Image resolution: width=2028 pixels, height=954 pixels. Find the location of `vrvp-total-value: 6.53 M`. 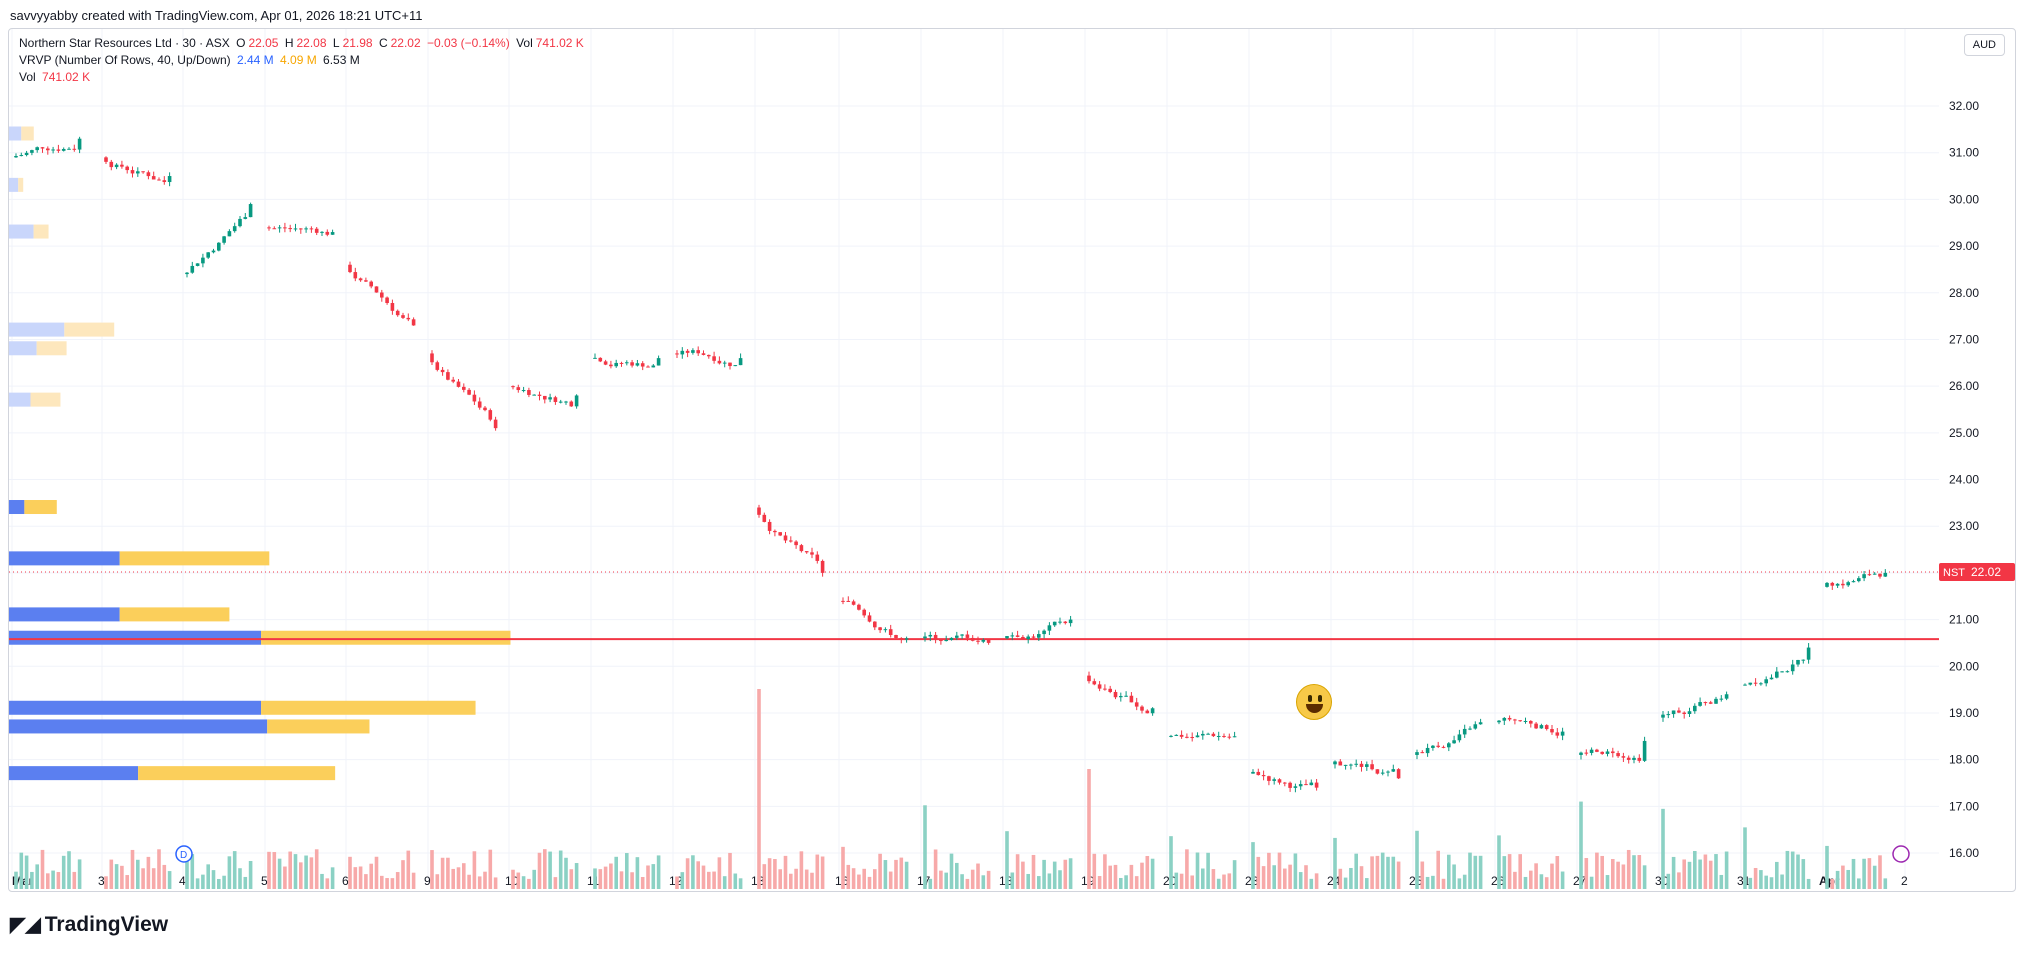

vrvp-total-value: 6.53 M is located at coordinates (341, 60).